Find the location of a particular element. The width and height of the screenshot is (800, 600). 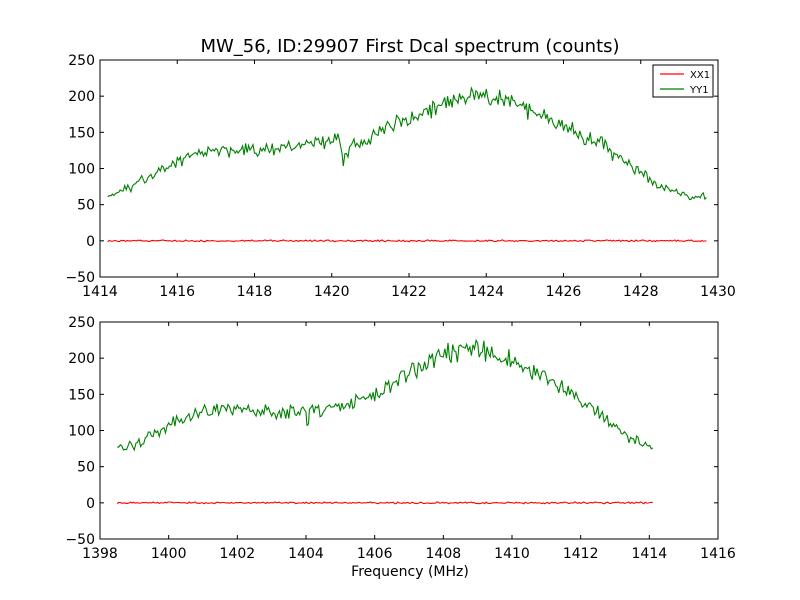

x-tick-label: 1410 is located at coordinates (512, 554).